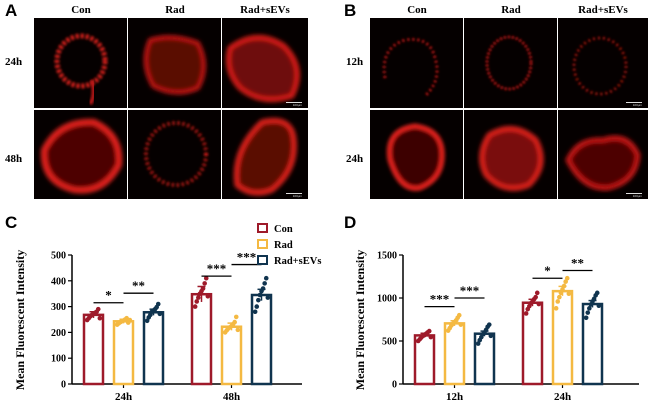 The width and height of the screenshot is (650, 401). Describe the element at coordinates (360, 320) in the screenshot. I see `y-axis-title: Mean Fluorescent Intensity` at that location.